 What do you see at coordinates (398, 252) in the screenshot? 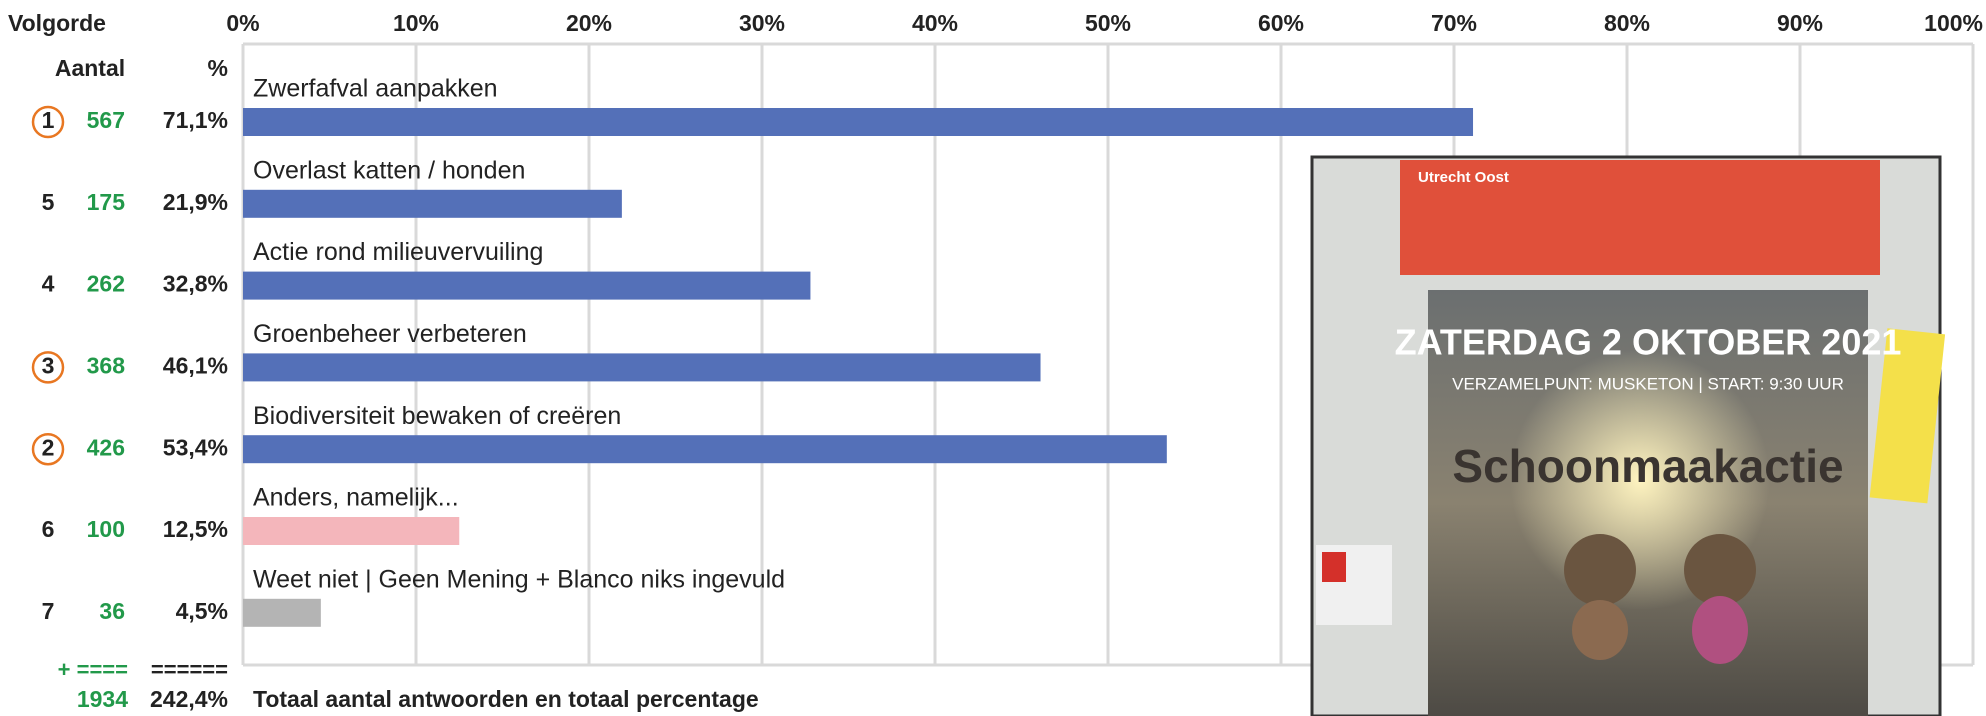
I see `category-label: Actie rond milieuvervuiling` at bounding box center [398, 252].